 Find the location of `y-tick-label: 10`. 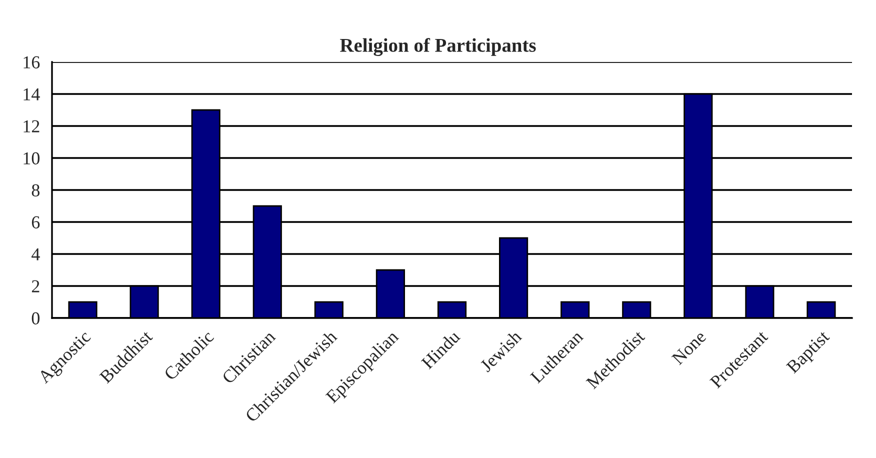

y-tick-label: 10 is located at coordinates (32, 158).